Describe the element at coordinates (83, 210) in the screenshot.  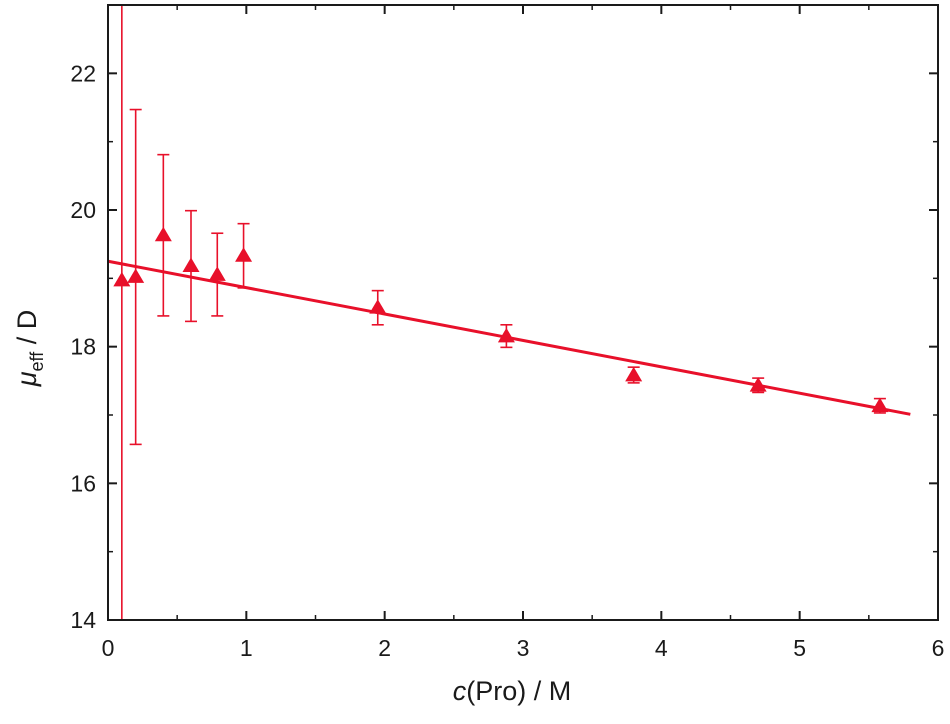
I see `y-tick-label: 20` at that location.